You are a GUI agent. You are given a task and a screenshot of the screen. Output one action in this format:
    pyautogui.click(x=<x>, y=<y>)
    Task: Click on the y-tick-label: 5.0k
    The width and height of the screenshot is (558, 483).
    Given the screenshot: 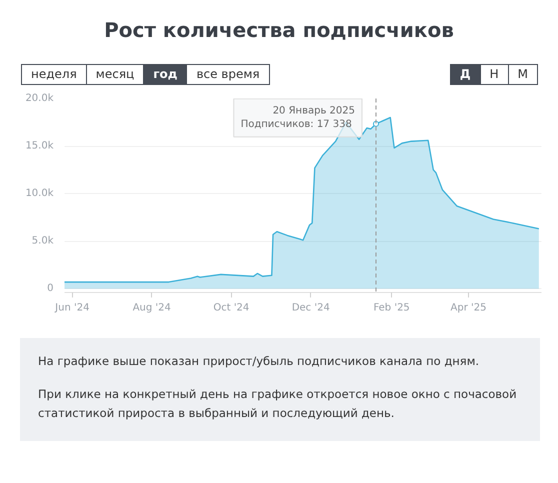 What is the action you would take?
    pyautogui.click(x=43, y=241)
    